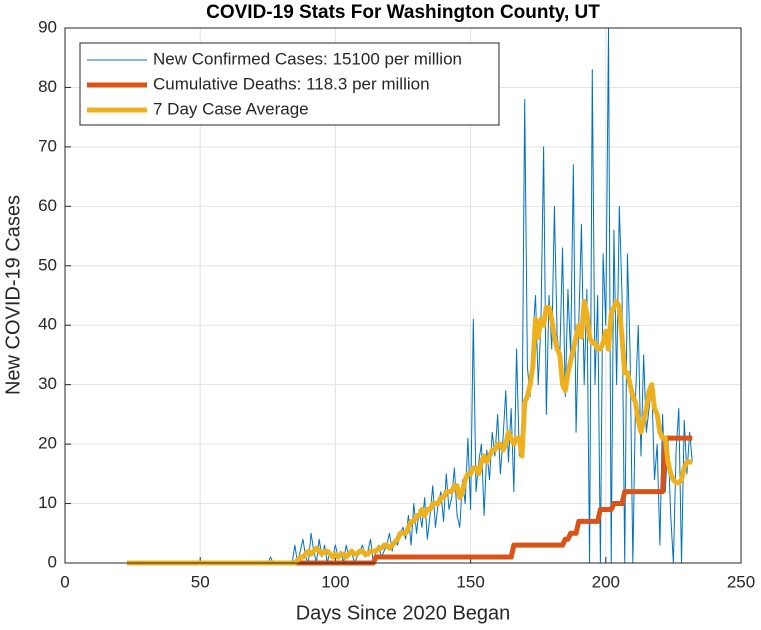 This screenshot has height=630, width=761. I want to click on y-tick-label: 40, so click(47, 324).